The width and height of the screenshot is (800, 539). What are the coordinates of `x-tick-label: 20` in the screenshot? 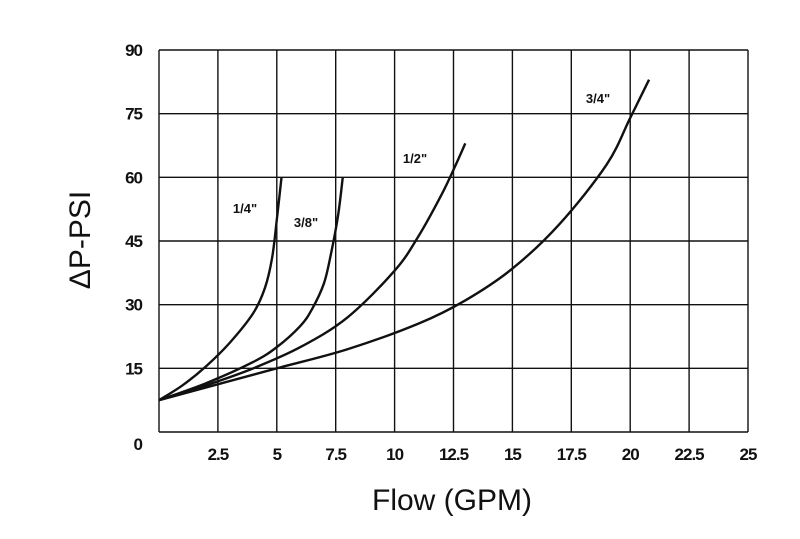 It's located at (630, 454).